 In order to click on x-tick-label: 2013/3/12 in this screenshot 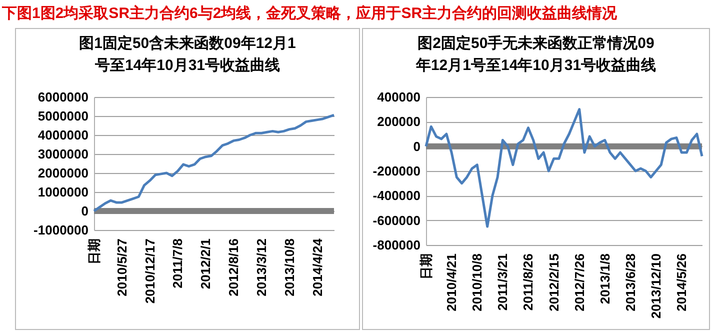, I will do `click(261, 267)`.